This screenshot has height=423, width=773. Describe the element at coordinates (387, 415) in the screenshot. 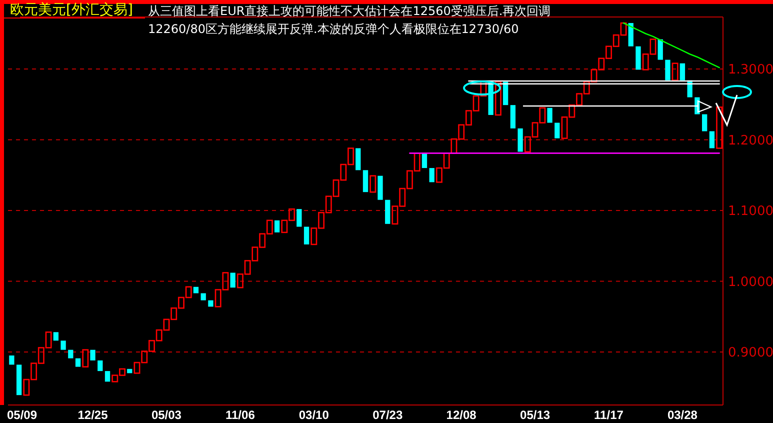

I see `x-tick-label: 07/23` at that location.